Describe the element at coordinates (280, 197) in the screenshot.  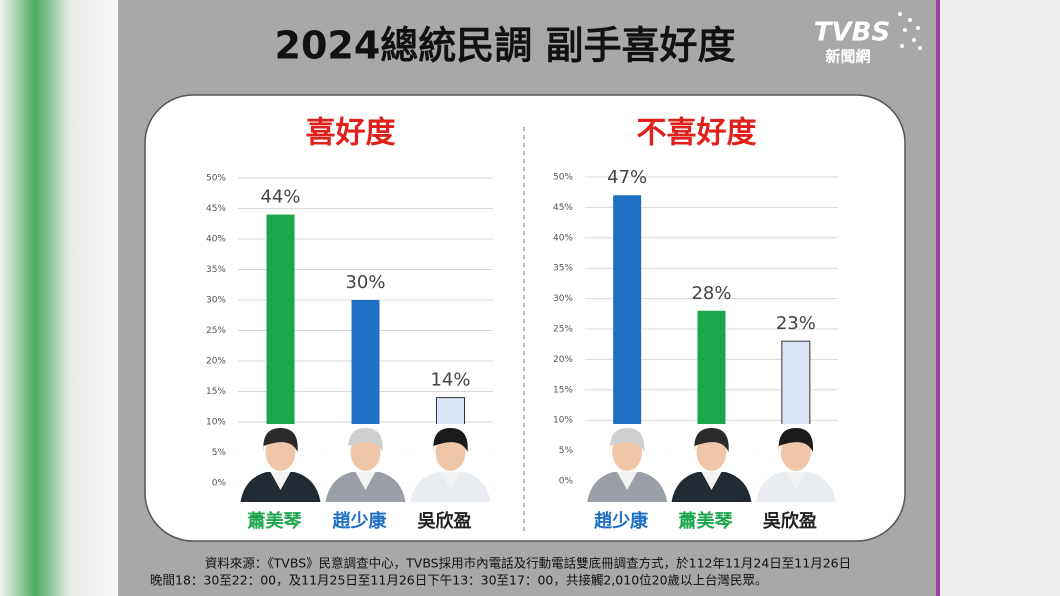
I see `value-label: 44%` at that location.